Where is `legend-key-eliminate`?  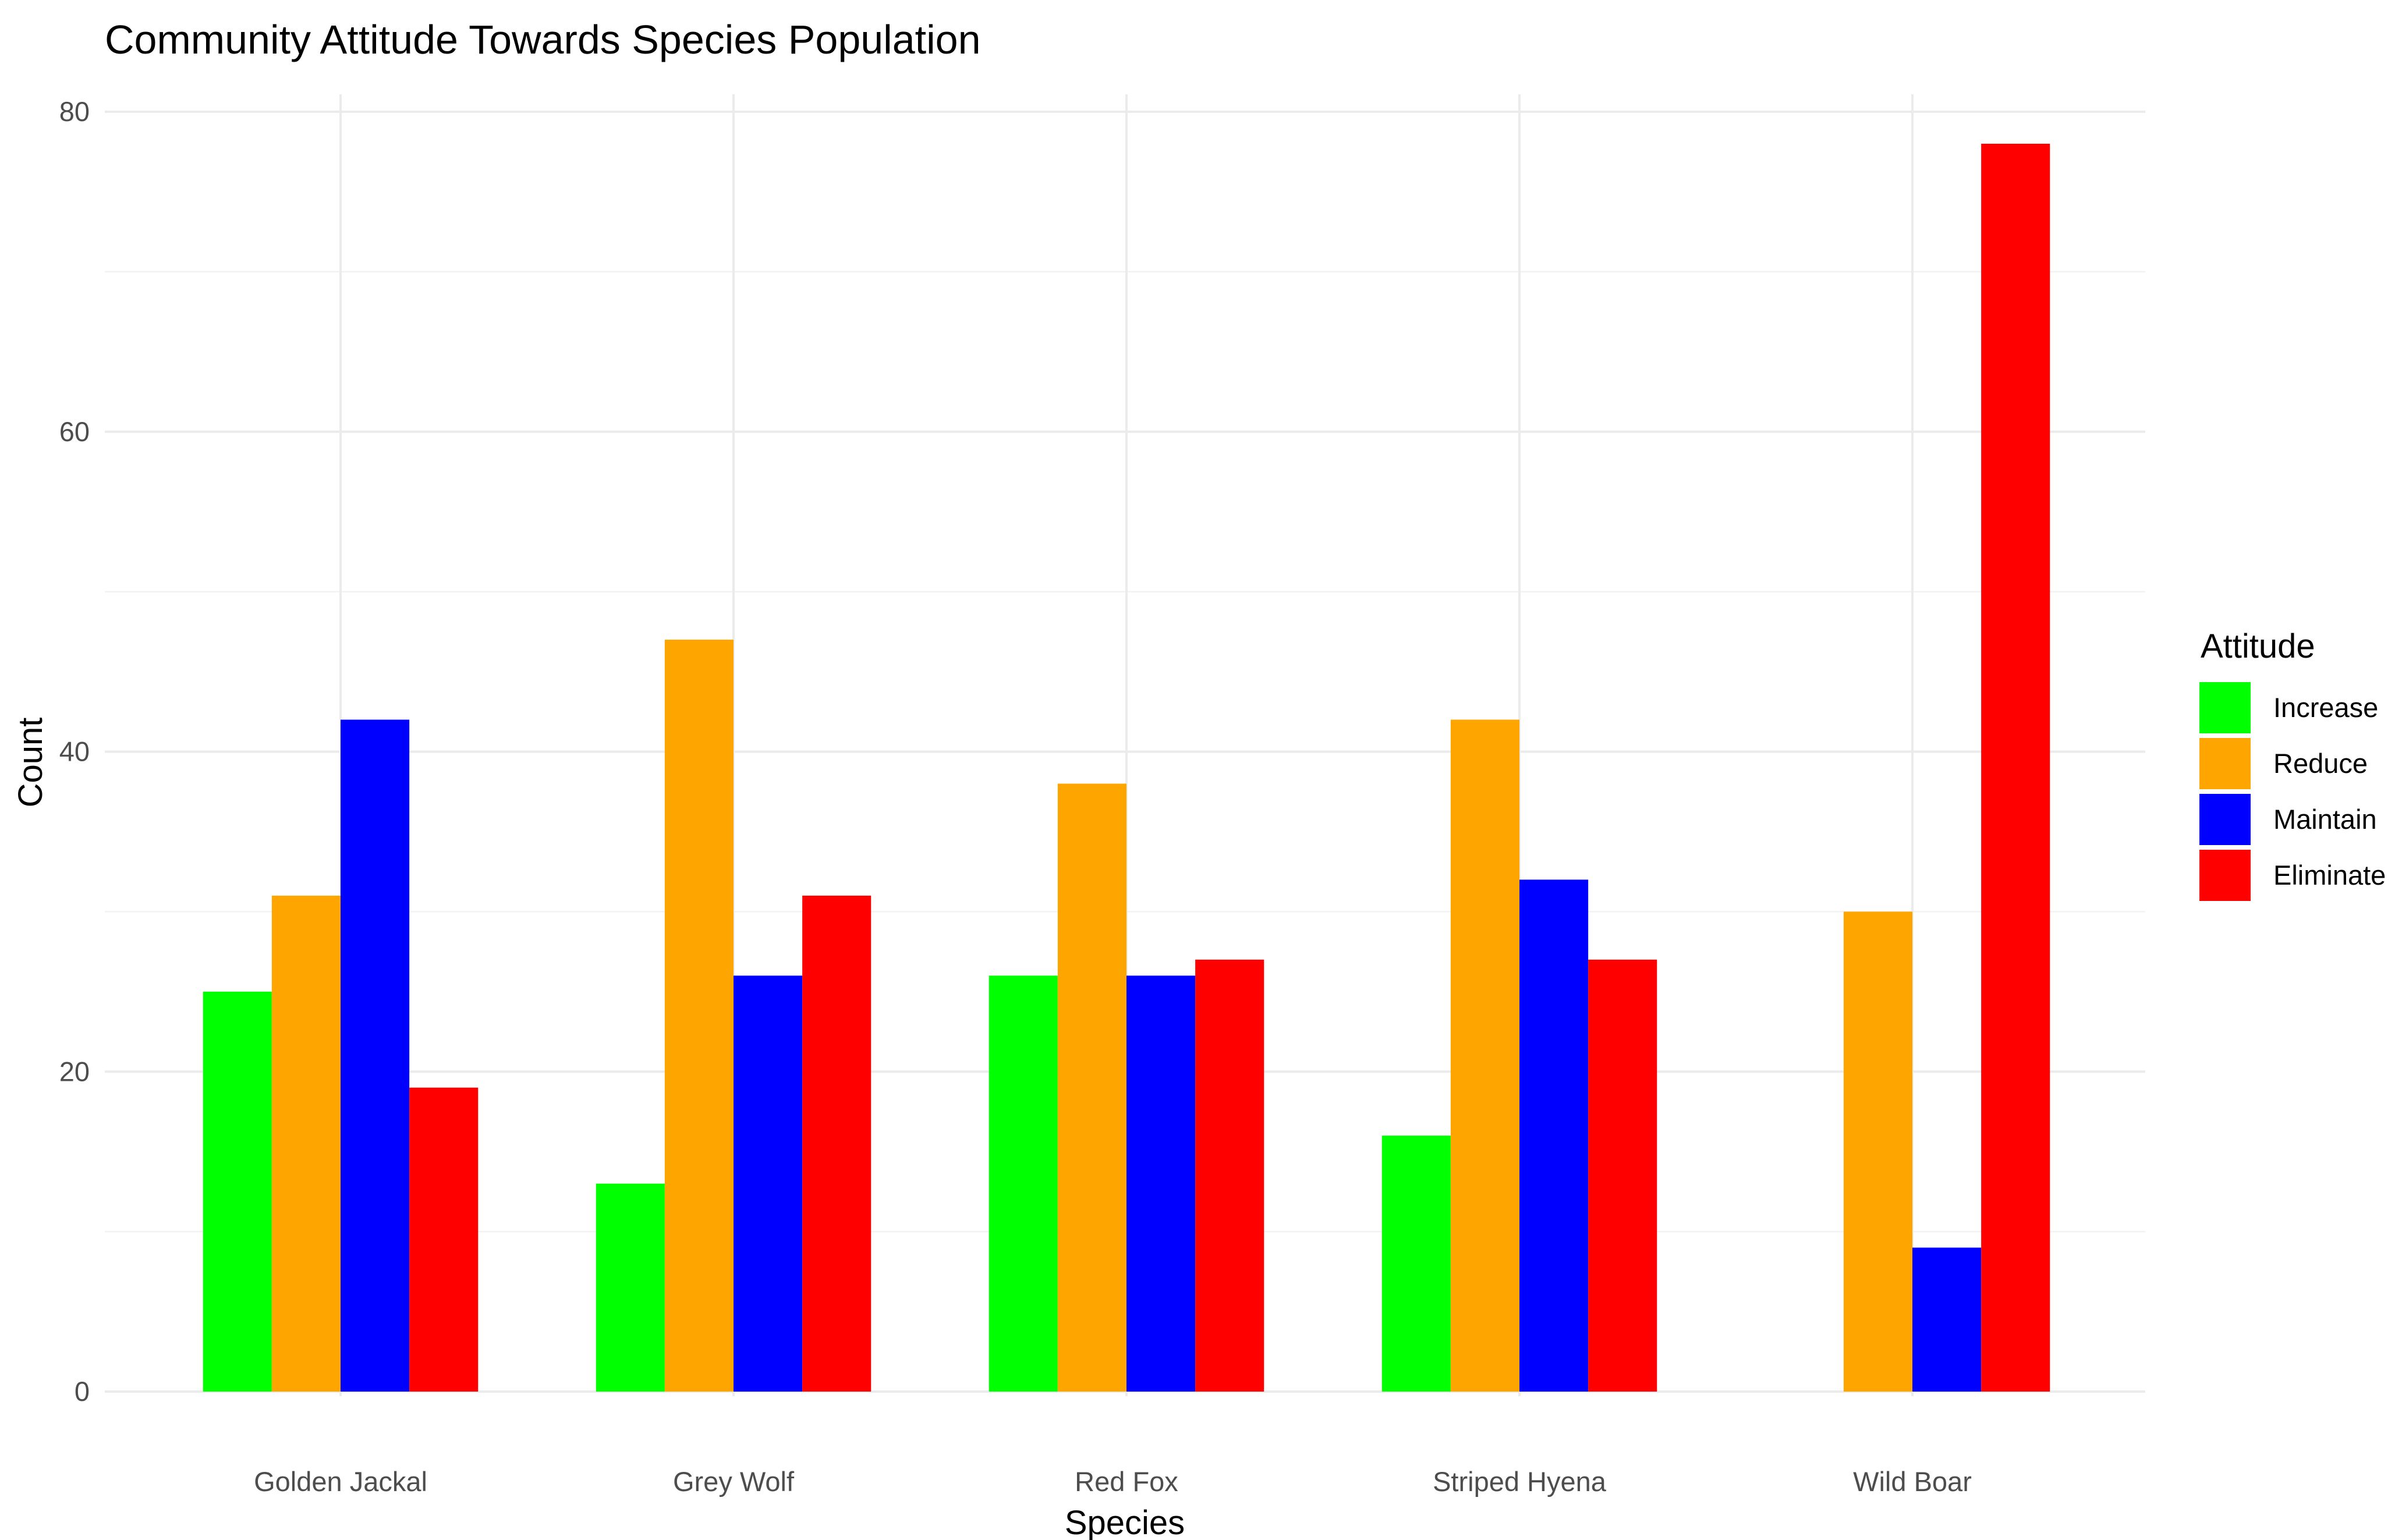 legend-key-eliminate is located at coordinates (2225, 875).